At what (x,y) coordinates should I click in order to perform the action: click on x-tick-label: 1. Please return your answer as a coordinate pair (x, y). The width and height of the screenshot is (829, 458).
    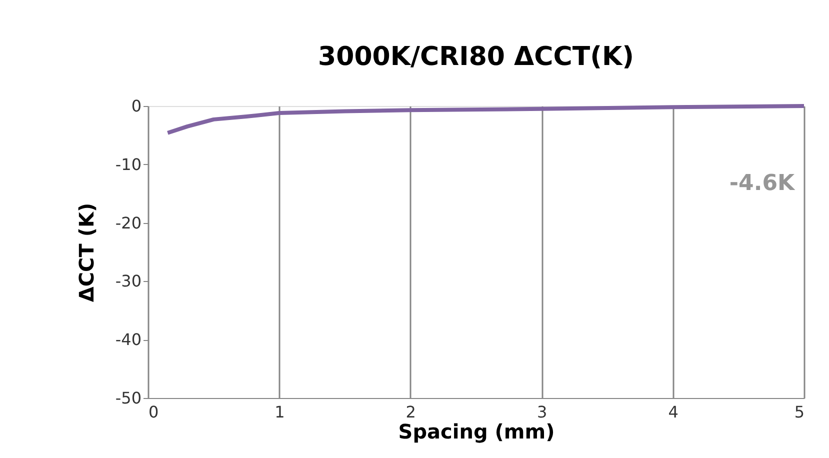
    Looking at the image, I should click on (279, 412).